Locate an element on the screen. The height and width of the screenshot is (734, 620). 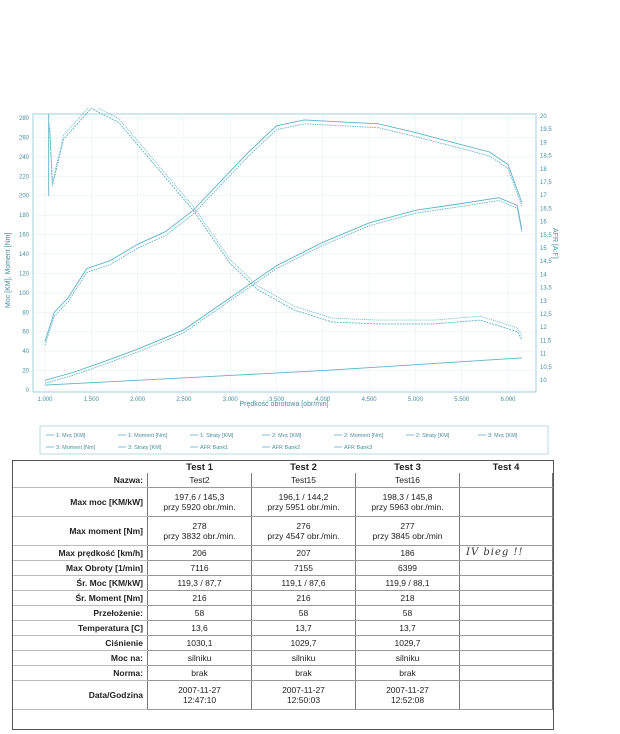
right-tick-label: 14,5 is located at coordinates (546, 262).